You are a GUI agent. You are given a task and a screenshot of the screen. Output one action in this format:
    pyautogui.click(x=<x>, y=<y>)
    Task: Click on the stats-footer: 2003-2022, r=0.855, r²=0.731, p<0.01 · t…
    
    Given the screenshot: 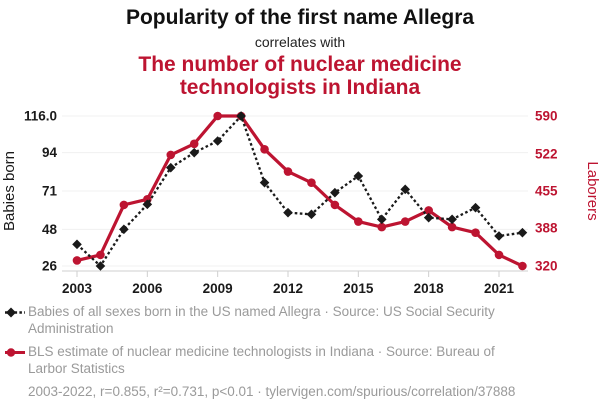 What is the action you would take?
    pyautogui.click(x=272, y=391)
    